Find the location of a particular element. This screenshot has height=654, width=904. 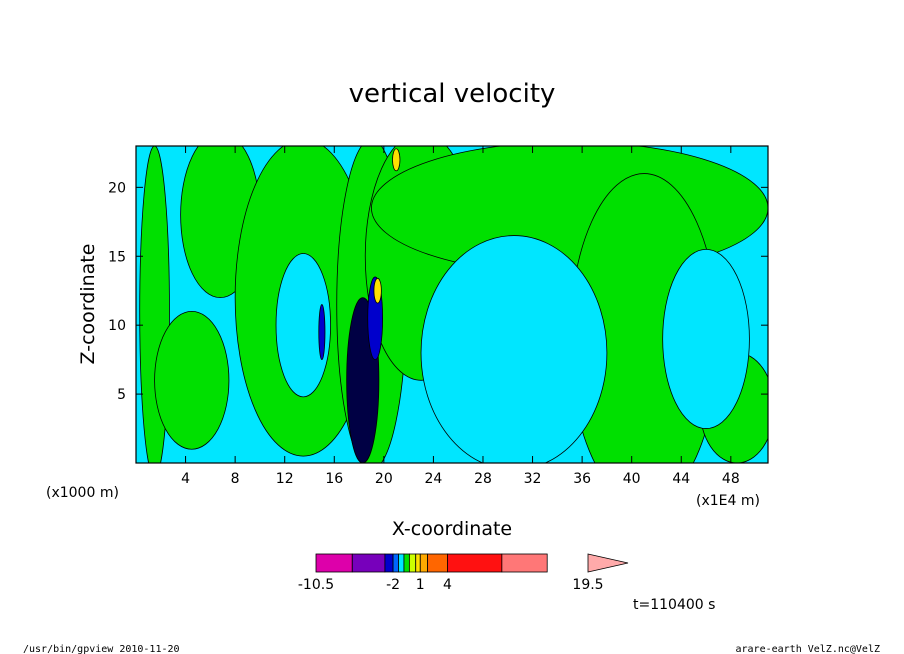

x-axis-label: X-coordinate is located at coordinates (452, 529).